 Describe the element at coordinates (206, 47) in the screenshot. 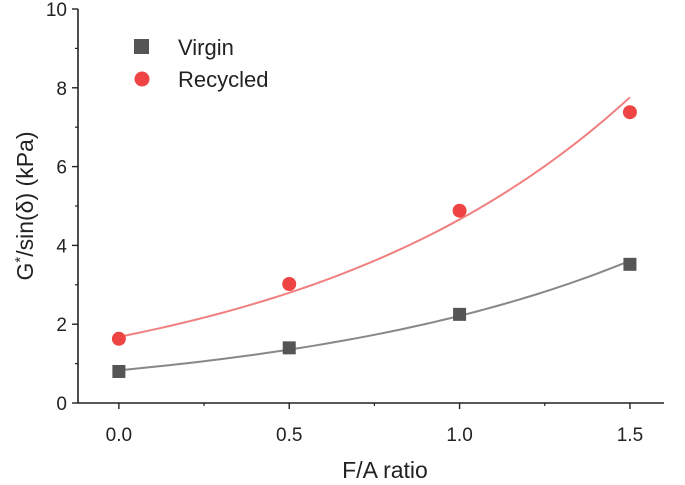

I see `legend-label-virgin: Virgin` at that location.